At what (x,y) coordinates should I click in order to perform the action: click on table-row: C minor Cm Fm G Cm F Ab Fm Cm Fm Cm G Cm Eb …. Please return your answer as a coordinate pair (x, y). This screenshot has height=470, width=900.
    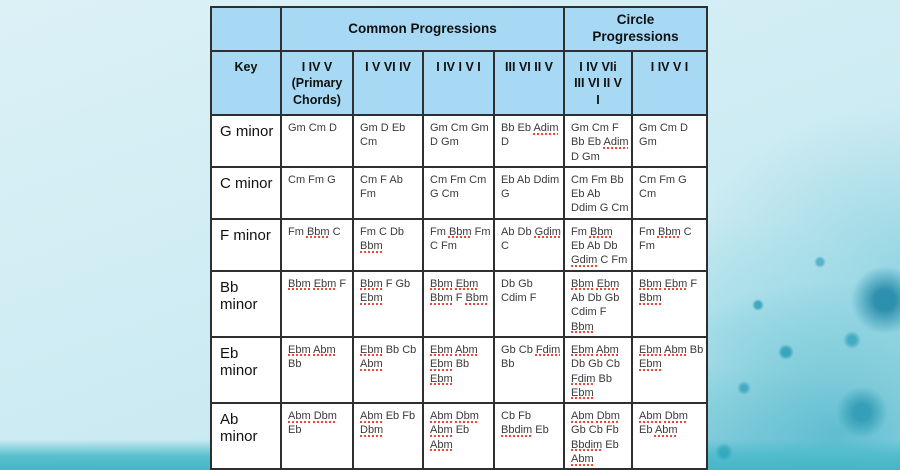
    Looking at the image, I should click on (459, 192).